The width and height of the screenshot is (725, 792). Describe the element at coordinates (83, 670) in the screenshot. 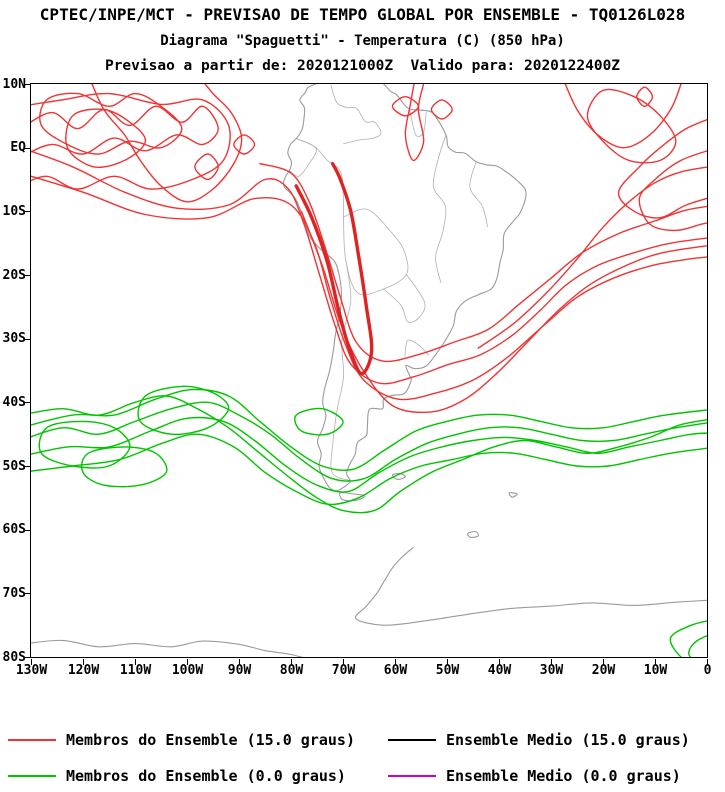

I see `x-axis-tick-label: 120W` at that location.